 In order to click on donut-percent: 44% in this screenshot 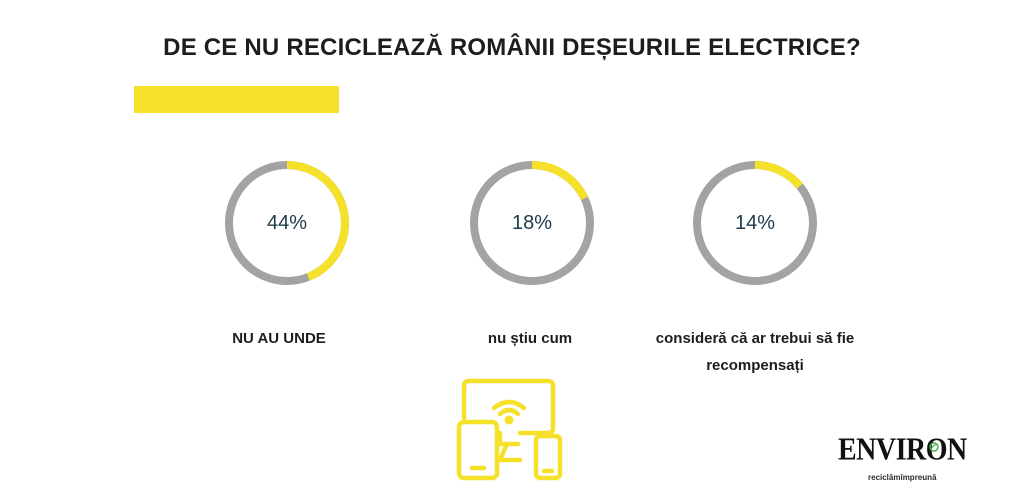, I will do `click(287, 222)`.